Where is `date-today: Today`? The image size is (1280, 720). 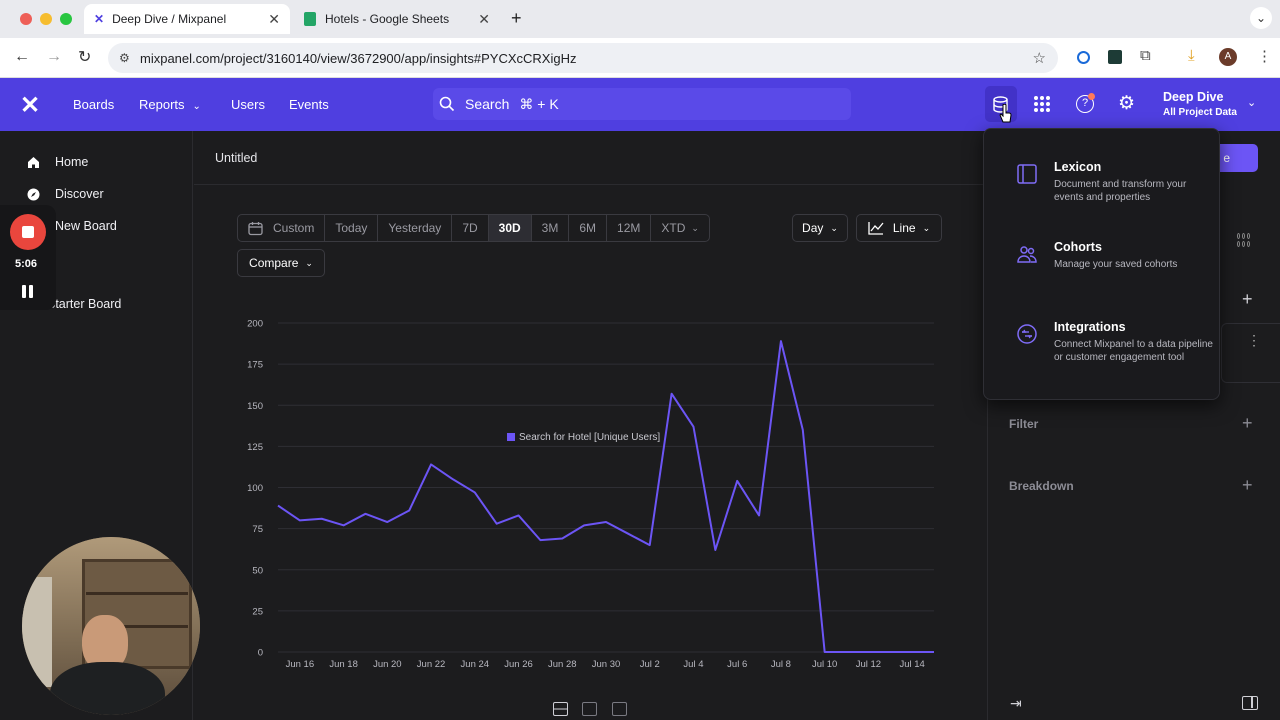 date-today: Today is located at coordinates (350, 228).